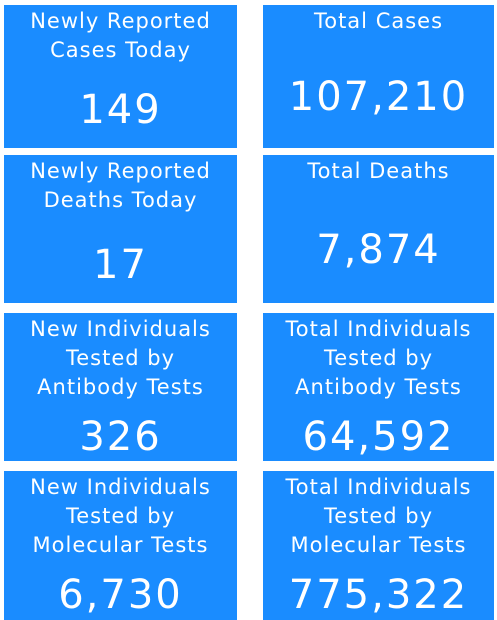 The width and height of the screenshot is (497, 620). What do you see at coordinates (120, 437) in the screenshot?
I see `stat-value: 326` at bounding box center [120, 437].